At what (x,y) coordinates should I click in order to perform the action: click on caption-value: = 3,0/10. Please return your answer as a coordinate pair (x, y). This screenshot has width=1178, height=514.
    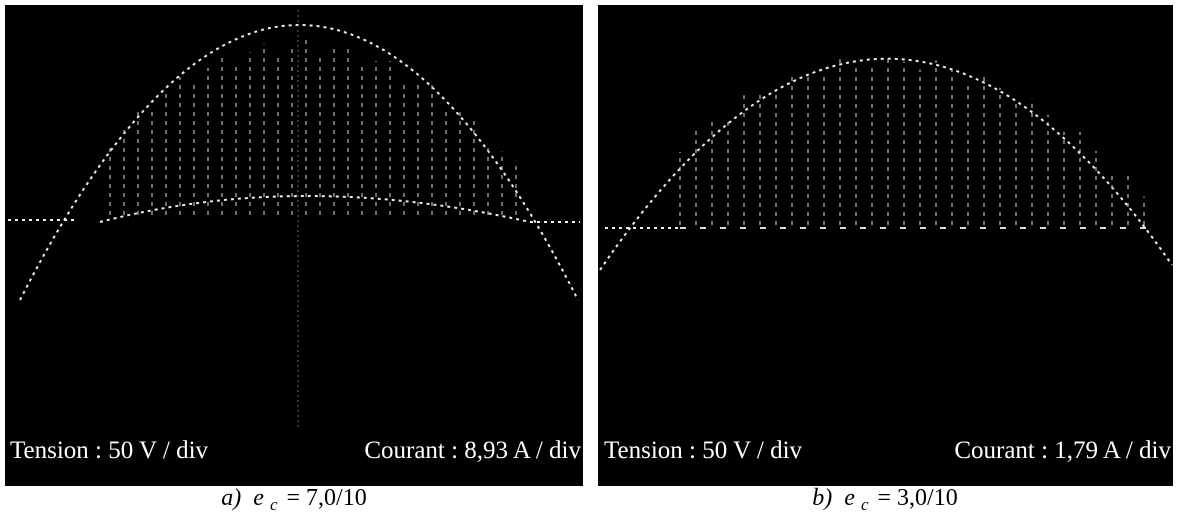
    Looking at the image, I should click on (918, 498).